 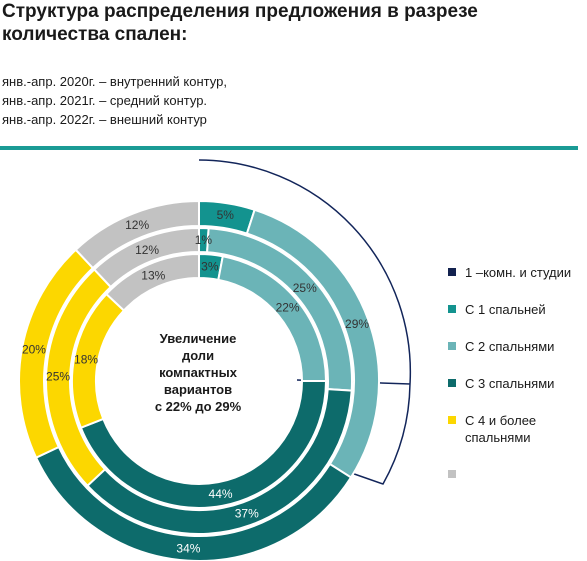 I want to click on center-line-2: доли, so click(x=198, y=355).